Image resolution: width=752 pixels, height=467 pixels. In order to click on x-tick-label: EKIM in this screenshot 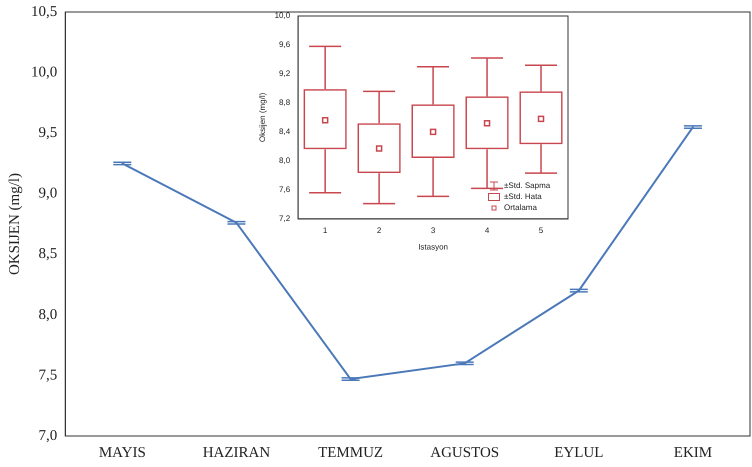, I will do `click(693, 452)`.